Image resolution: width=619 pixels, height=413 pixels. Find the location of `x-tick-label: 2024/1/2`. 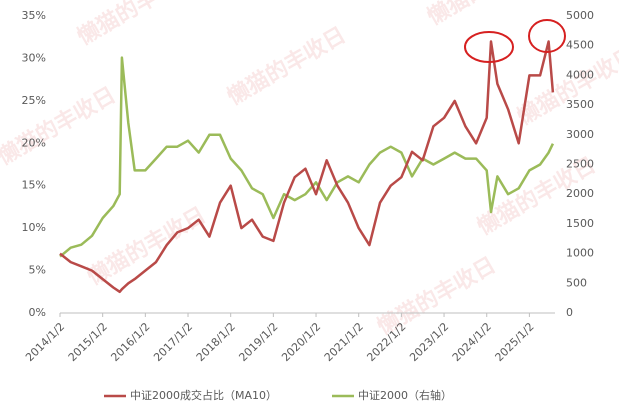

x-tick-label: 2024/1/2 is located at coordinates (472, 342).